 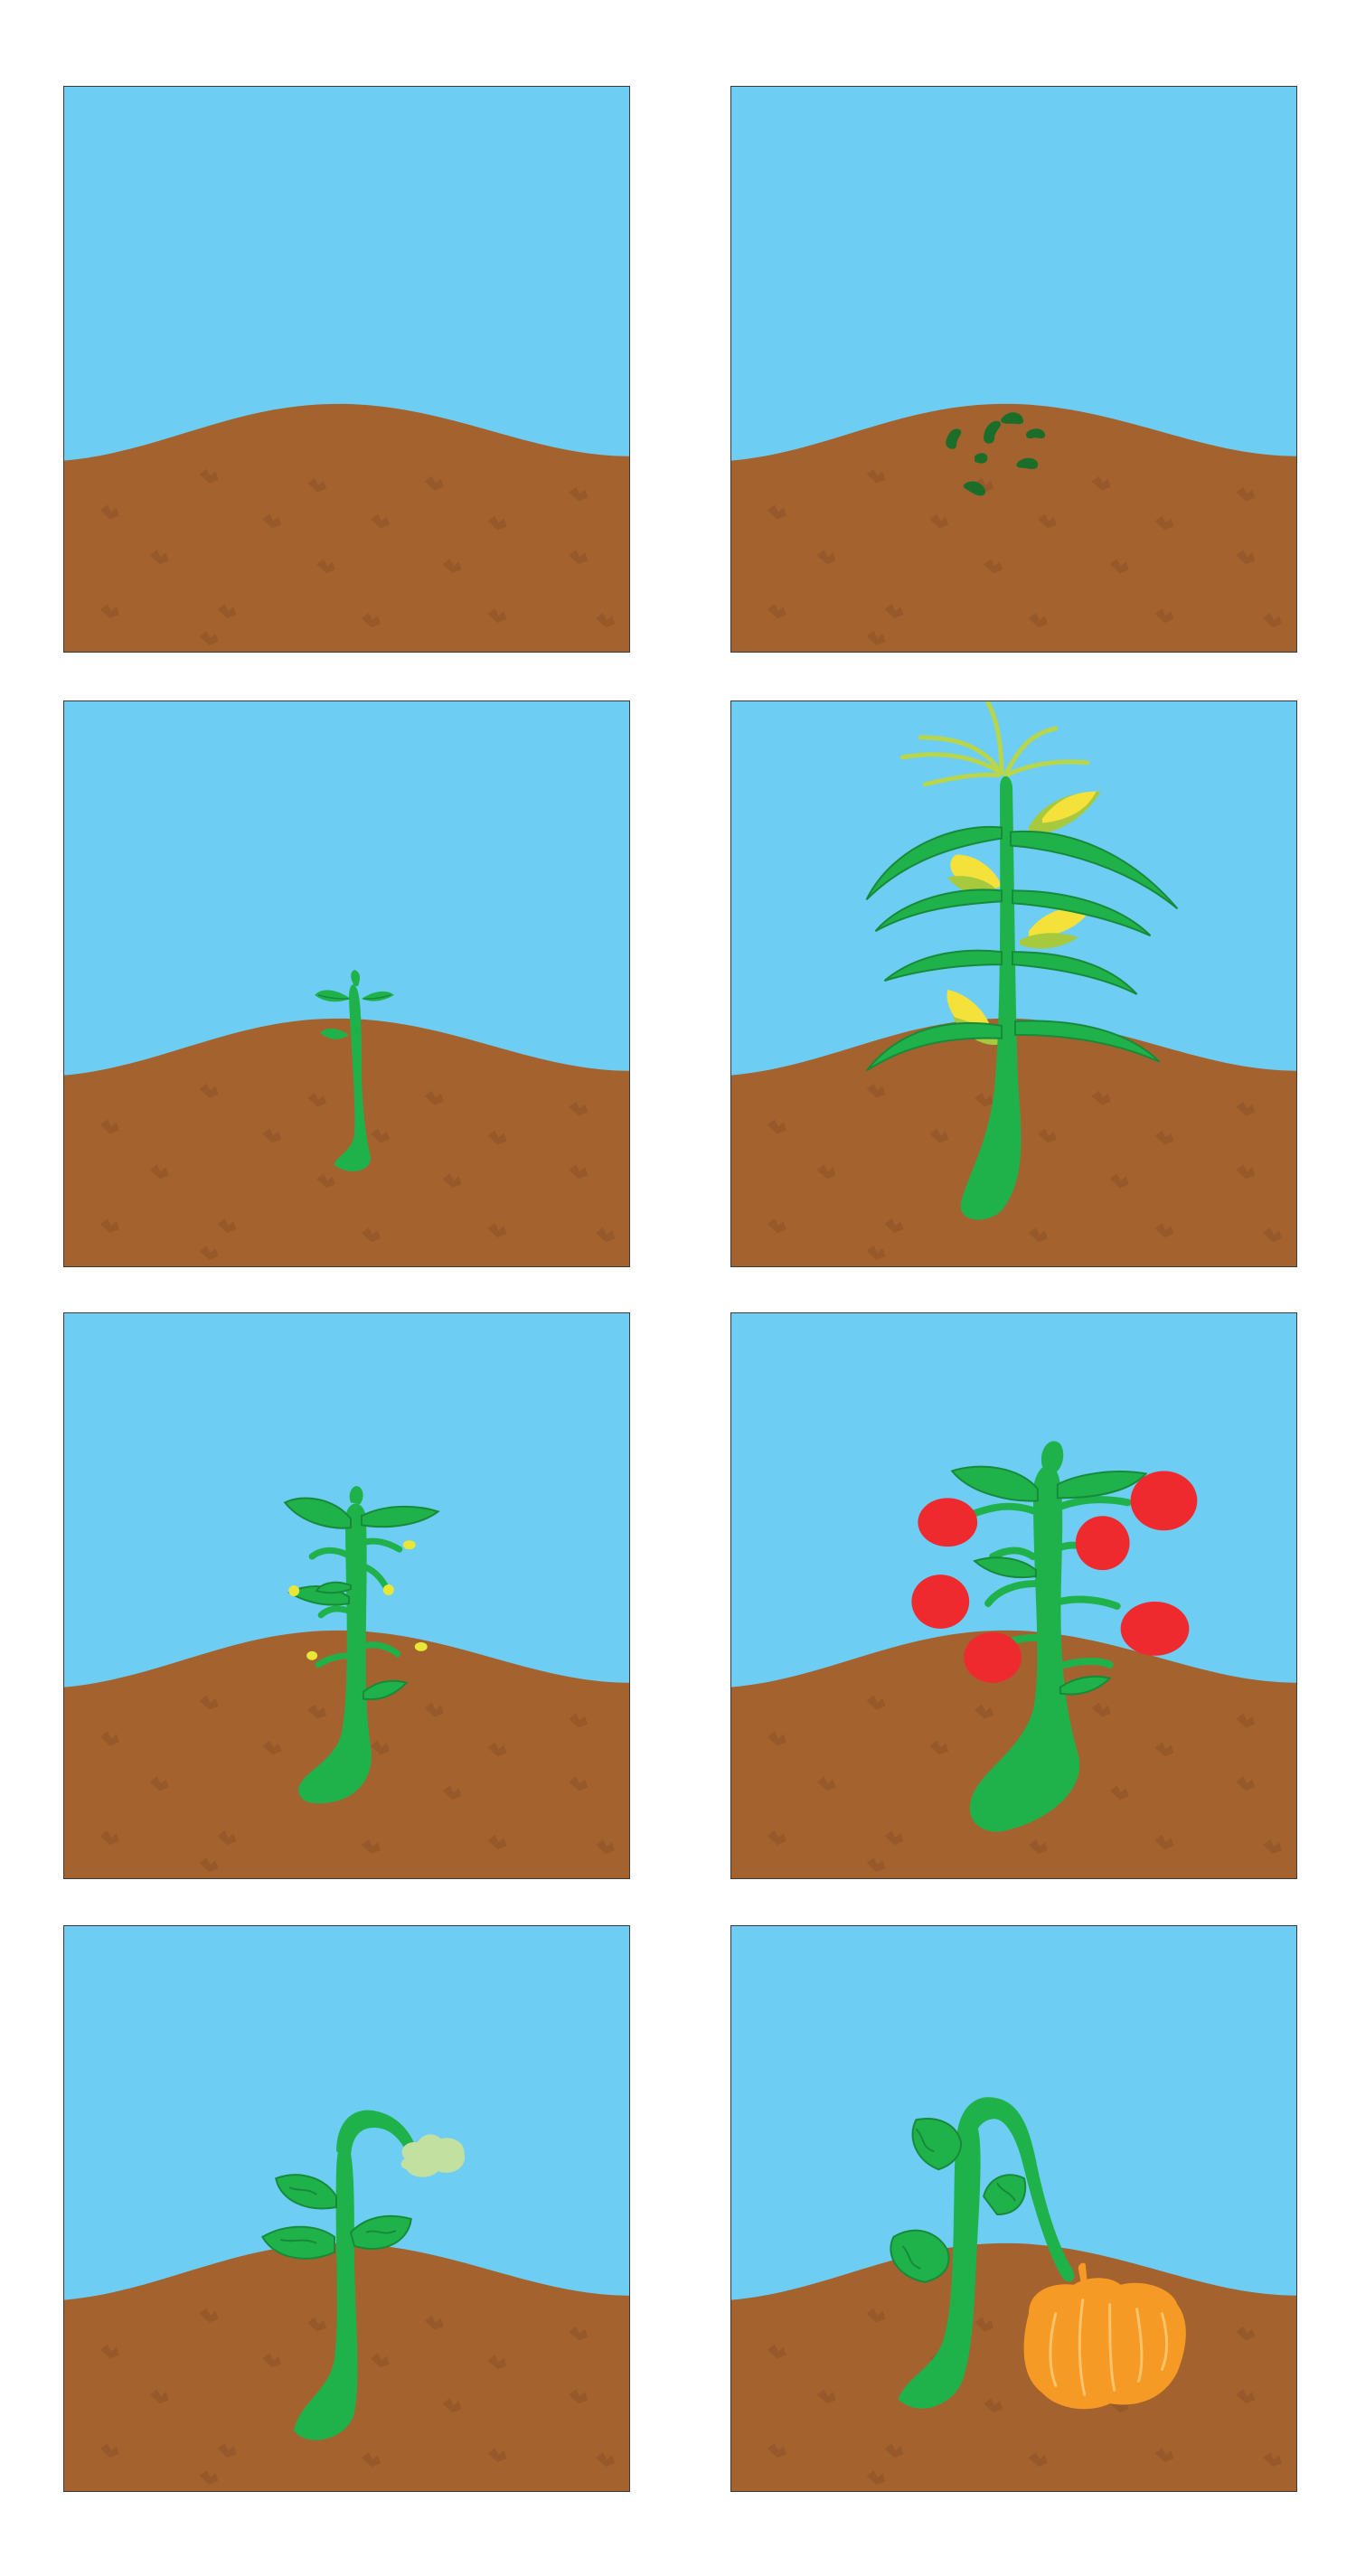 What do you see at coordinates (991, 998) in the screenshot?
I see `corn-stalk` at bounding box center [991, 998].